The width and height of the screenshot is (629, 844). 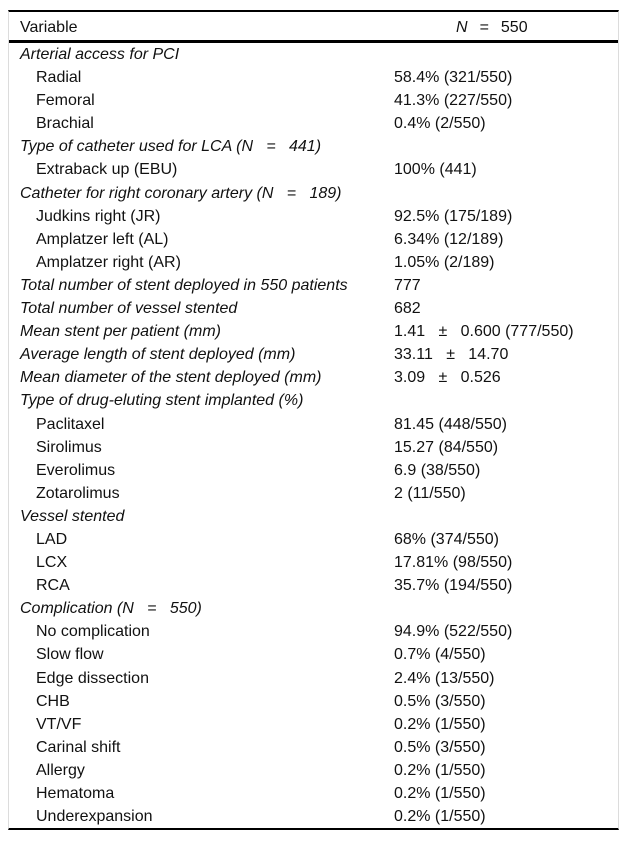 What do you see at coordinates (313, 770) in the screenshot?
I see `table-row: Allergy 0.2% (1/550)` at bounding box center [313, 770].